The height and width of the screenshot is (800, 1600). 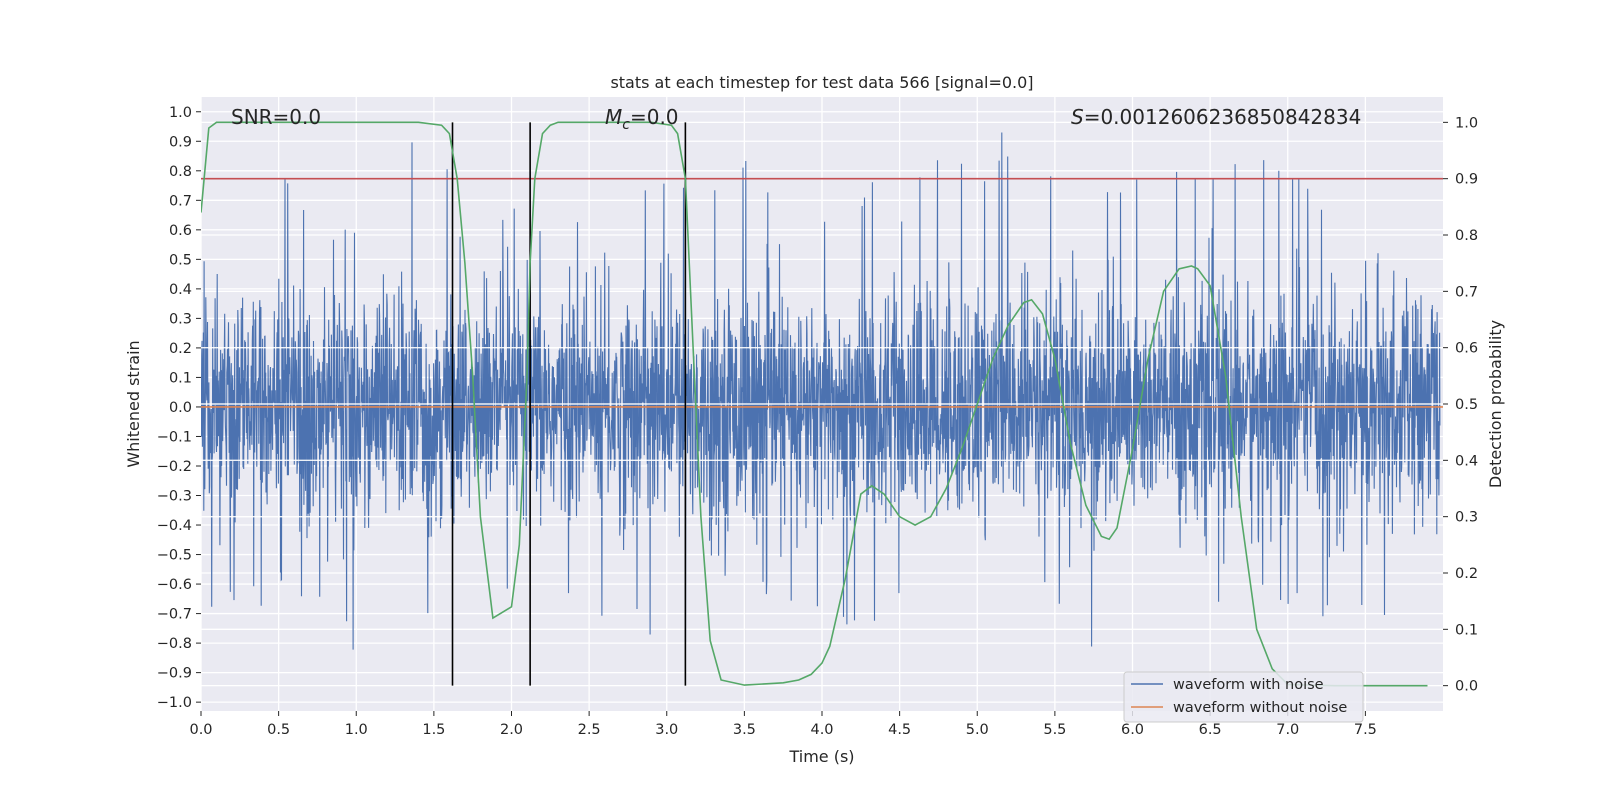 What do you see at coordinates (1210, 730) in the screenshot?
I see `x-tick-label: 6.5` at bounding box center [1210, 730].